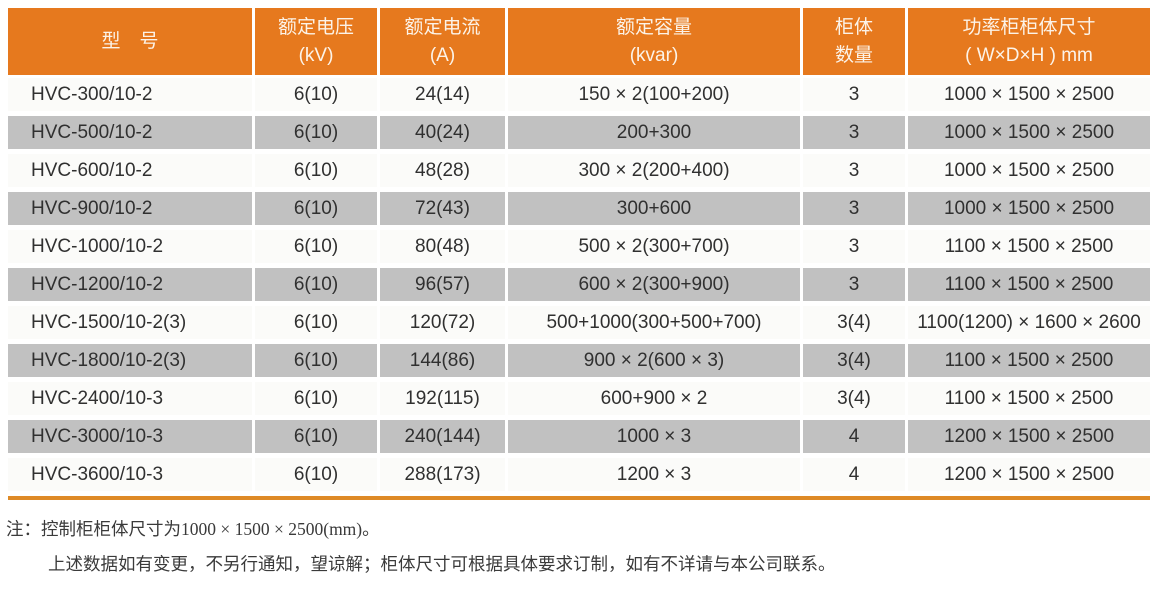  What do you see at coordinates (131, 401) in the screenshot?
I see `model-cell: HVC-2400/10-3` at bounding box center [131, 401].